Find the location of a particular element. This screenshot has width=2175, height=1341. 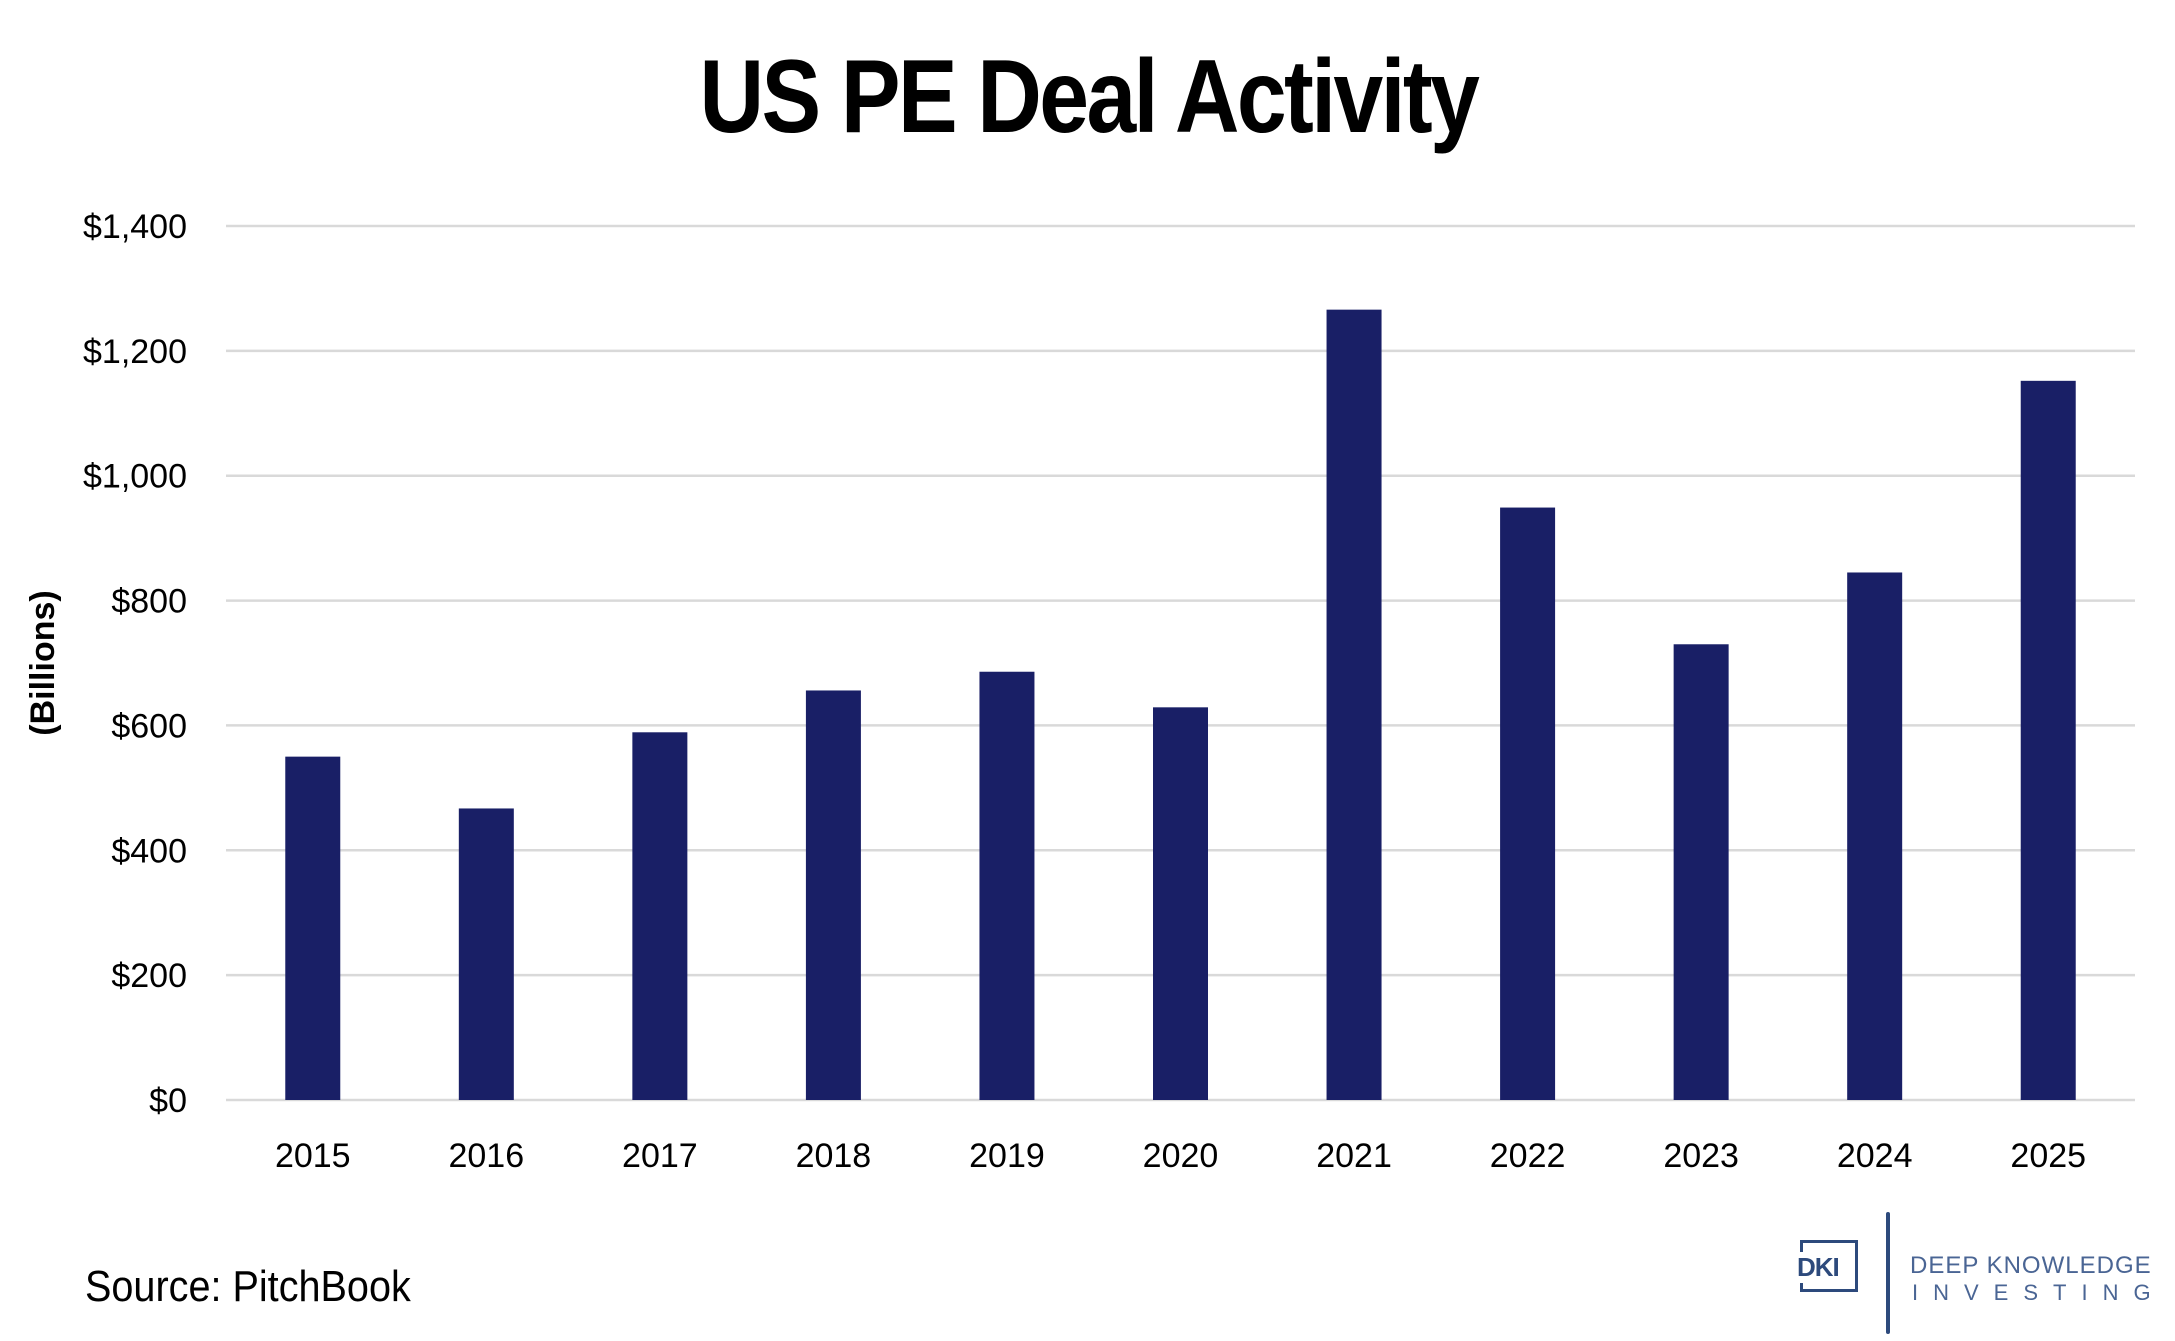

bar-2023 is located at coordinates (1701, 872).